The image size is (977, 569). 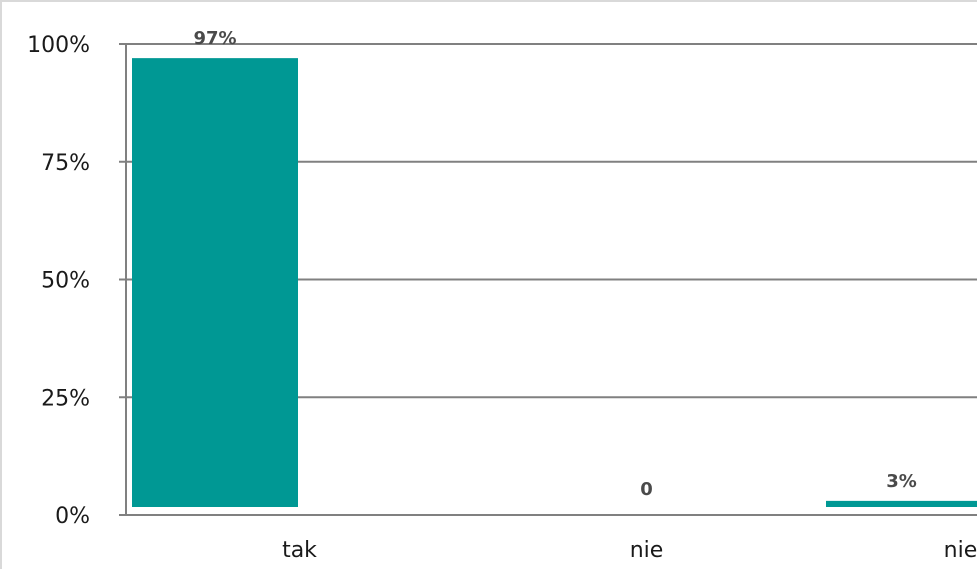 I want to click on x-tick-label: nie, so click(x=647, y=550).